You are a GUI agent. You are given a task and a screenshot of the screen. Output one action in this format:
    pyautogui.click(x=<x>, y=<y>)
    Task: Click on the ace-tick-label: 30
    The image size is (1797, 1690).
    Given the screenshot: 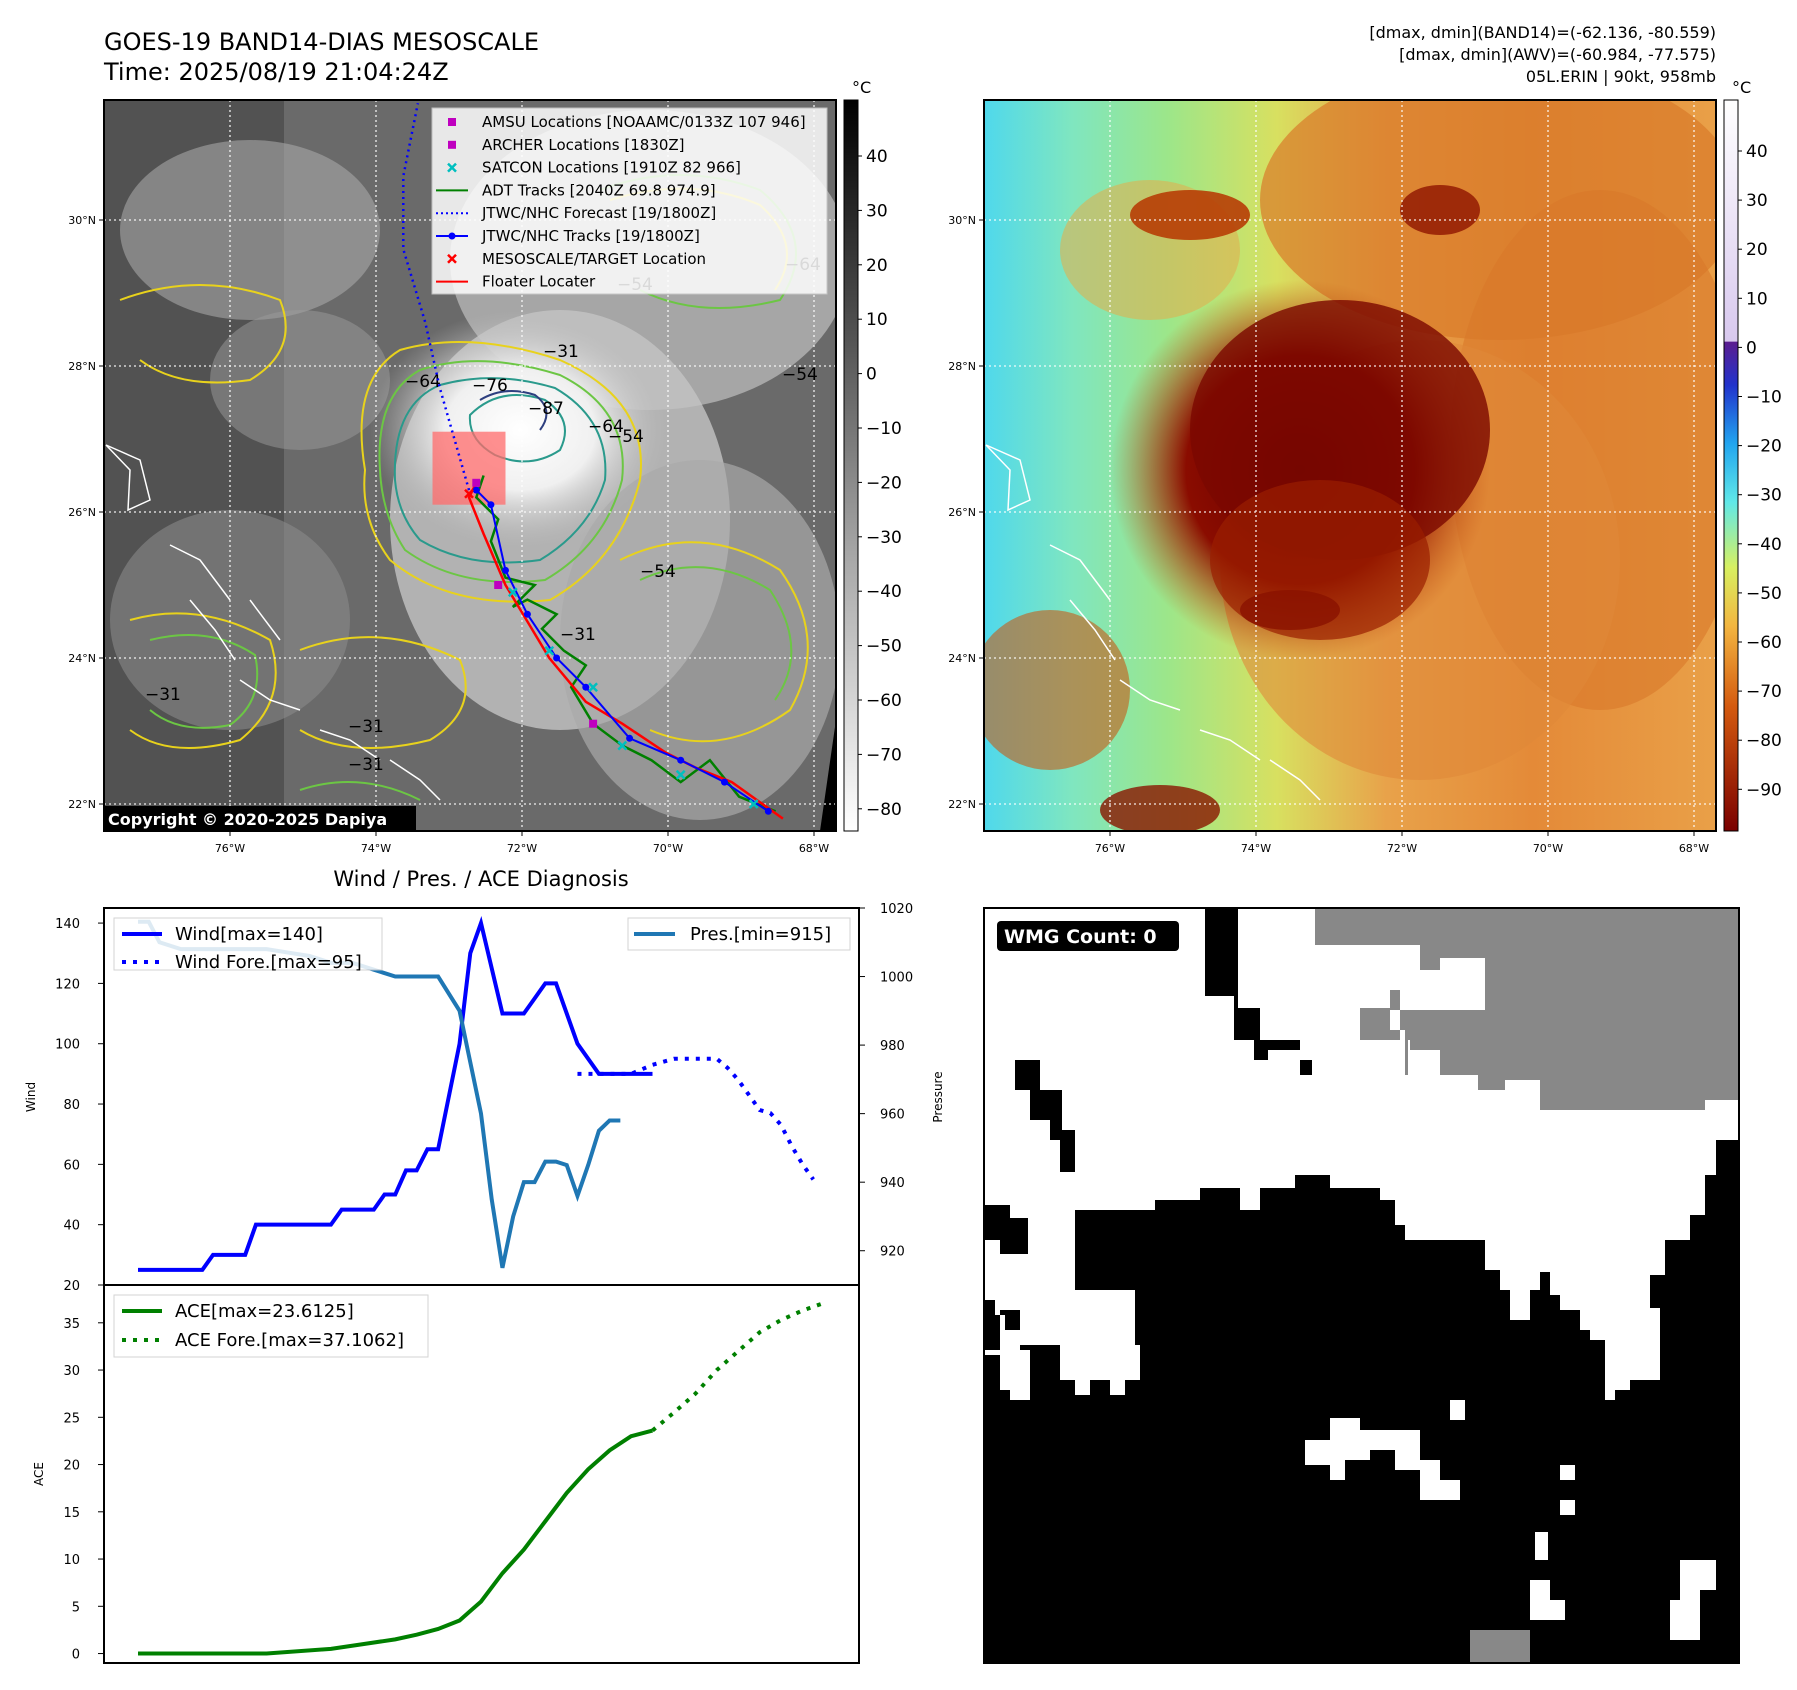 What is the action you would take?
    pyautogui.click(x=71, y=1371)
    